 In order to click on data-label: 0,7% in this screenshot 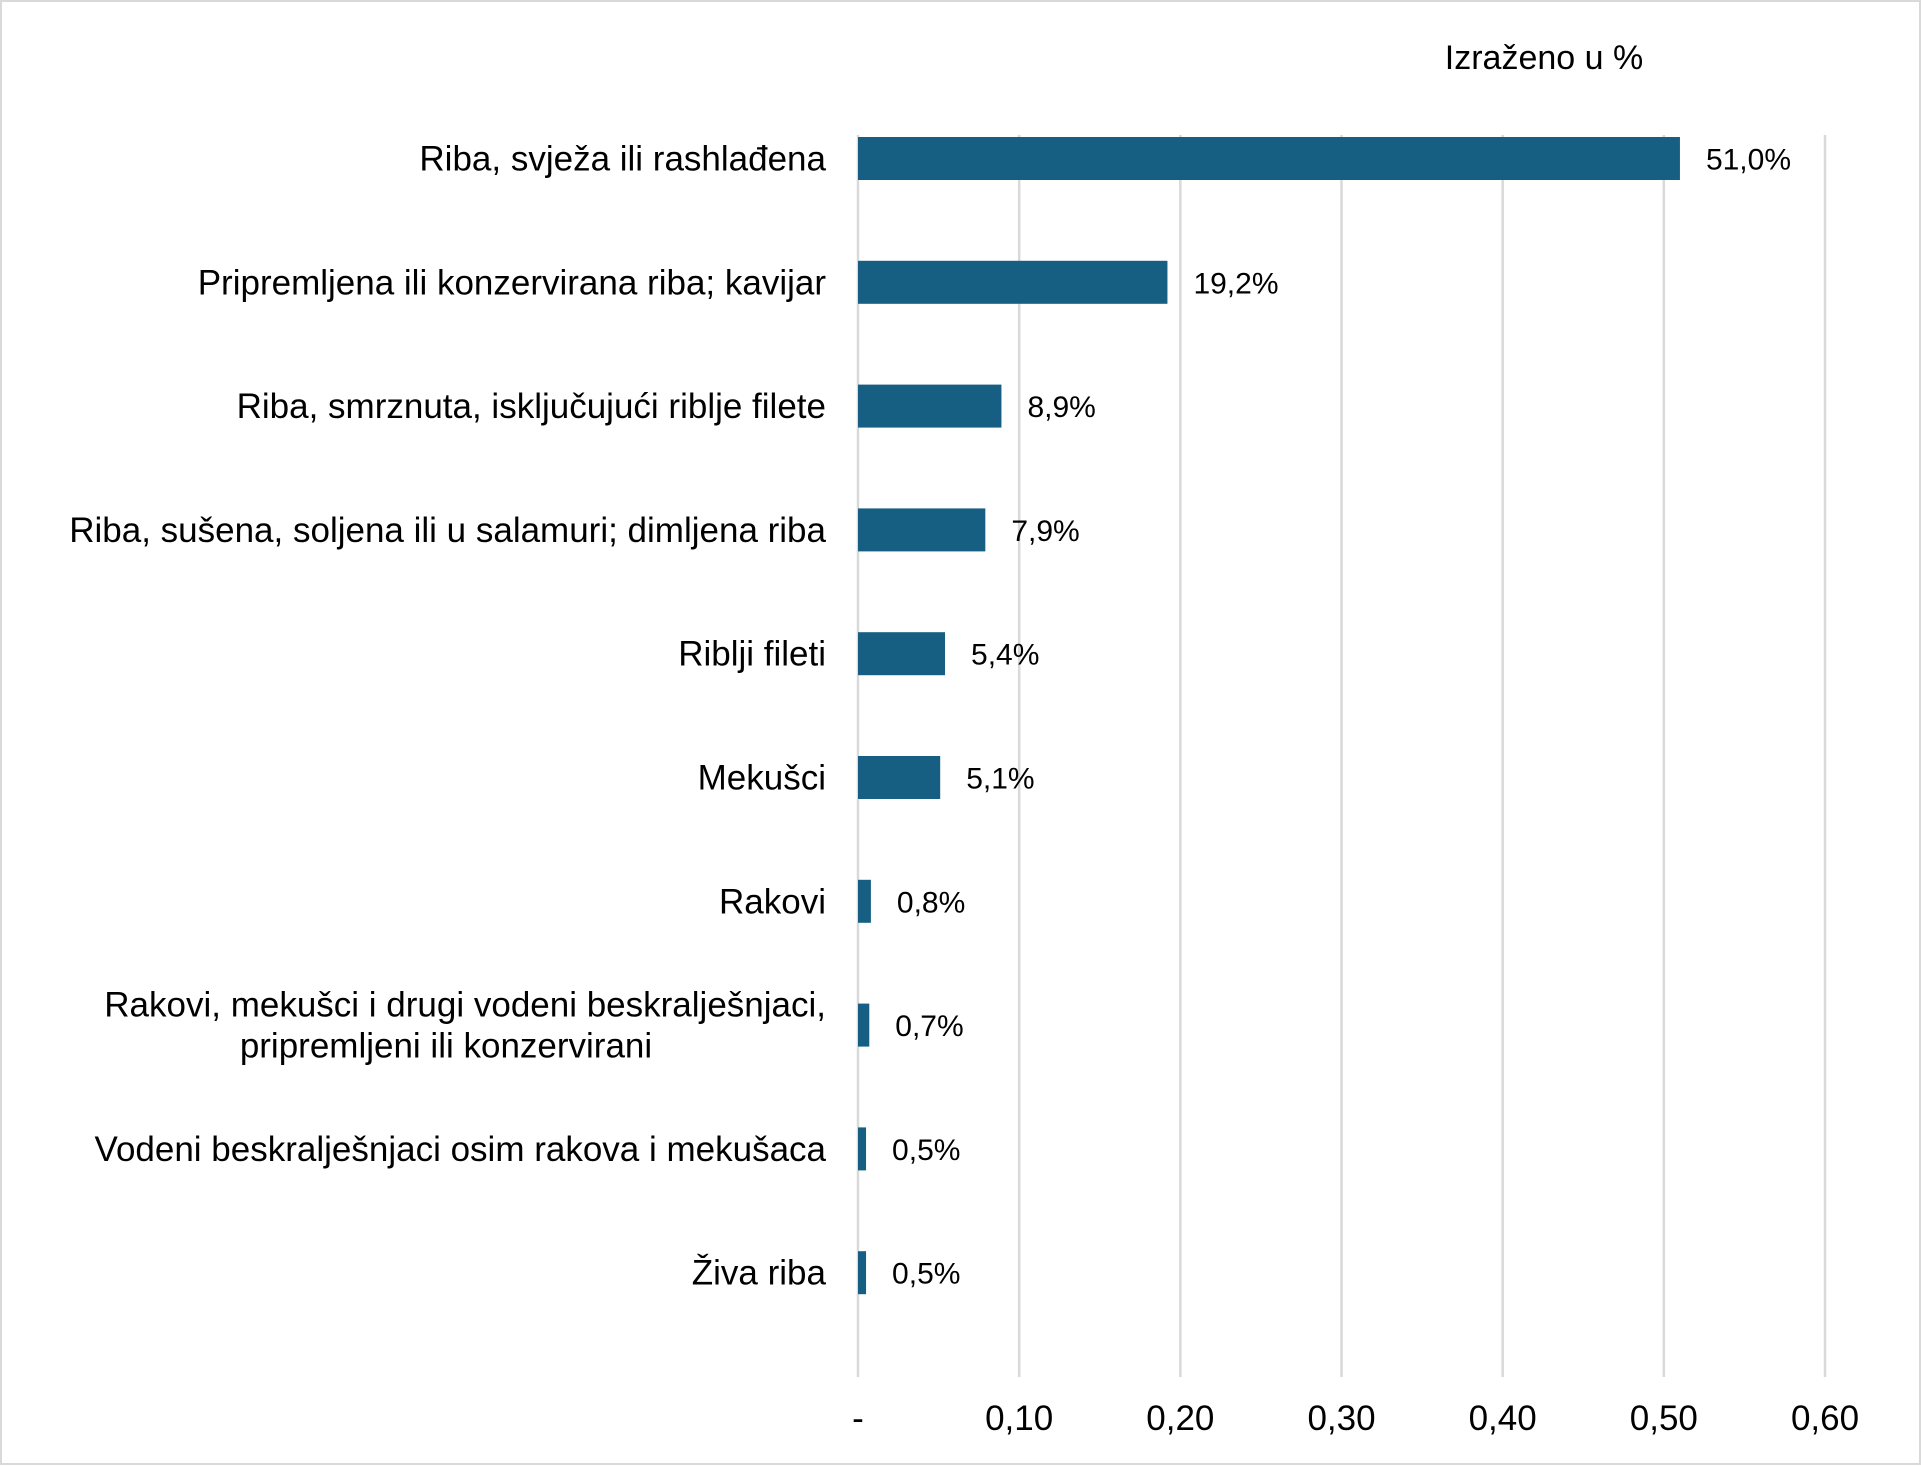, I will do `click(929, 1026)`.